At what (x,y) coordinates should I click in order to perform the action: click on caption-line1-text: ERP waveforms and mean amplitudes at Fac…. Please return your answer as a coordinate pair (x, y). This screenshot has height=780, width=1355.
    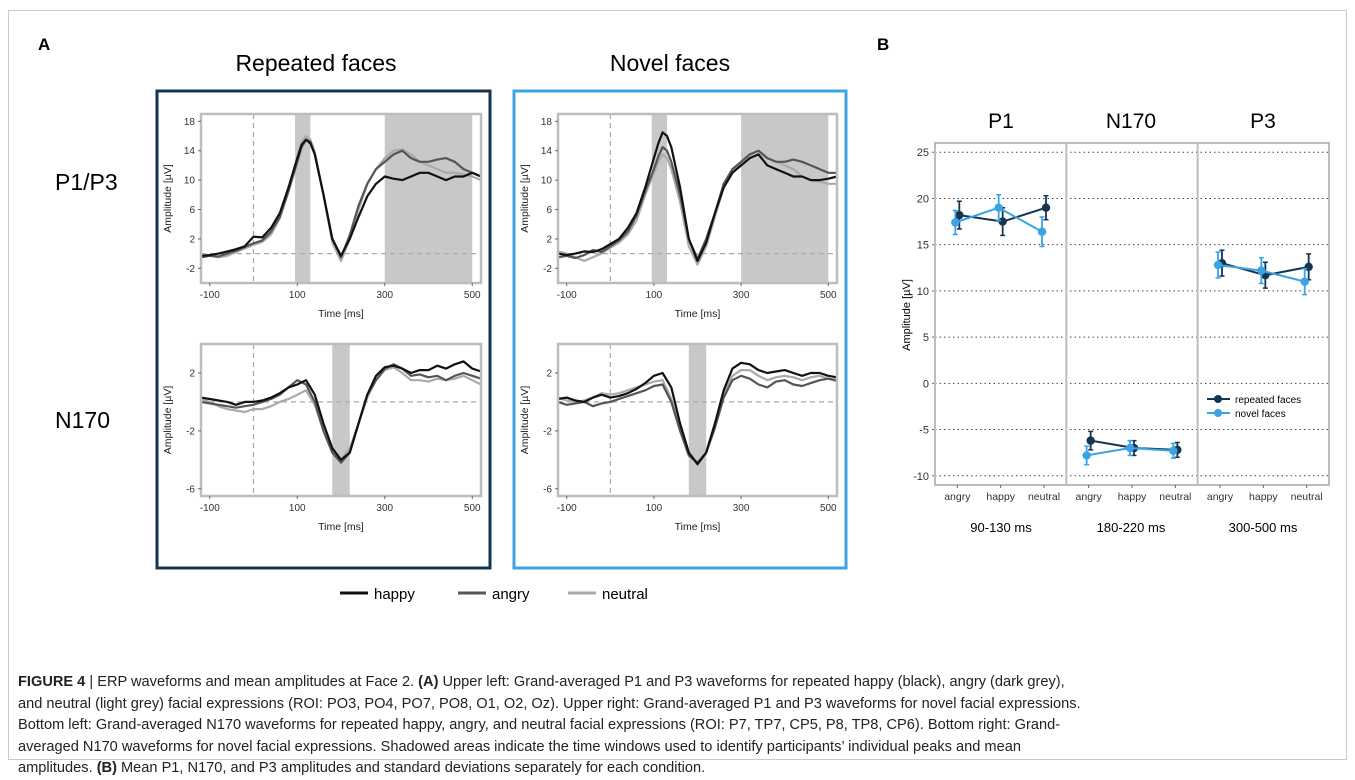
    Looking at the image, I should click on (258, 682).